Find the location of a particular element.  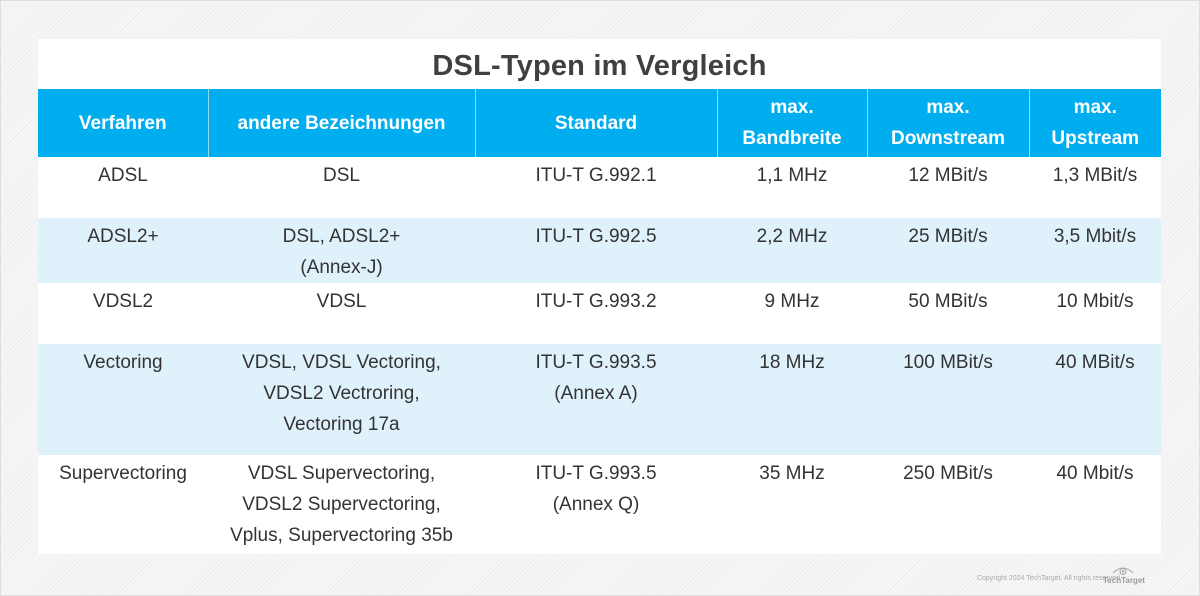

cell-line: VDSL2 Vectroring, is located at coordinates (341, 393).